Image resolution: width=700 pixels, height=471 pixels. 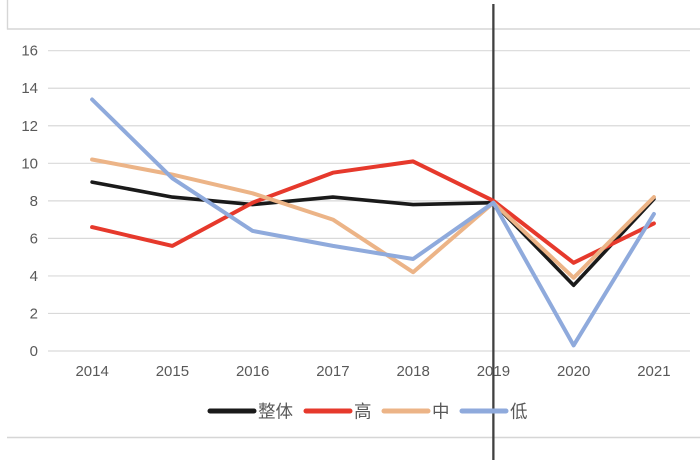 What do you see at coordinates (363, 412) in the screenshot?
I see `legend-label-high: 高` at bounding box center [363, 412].